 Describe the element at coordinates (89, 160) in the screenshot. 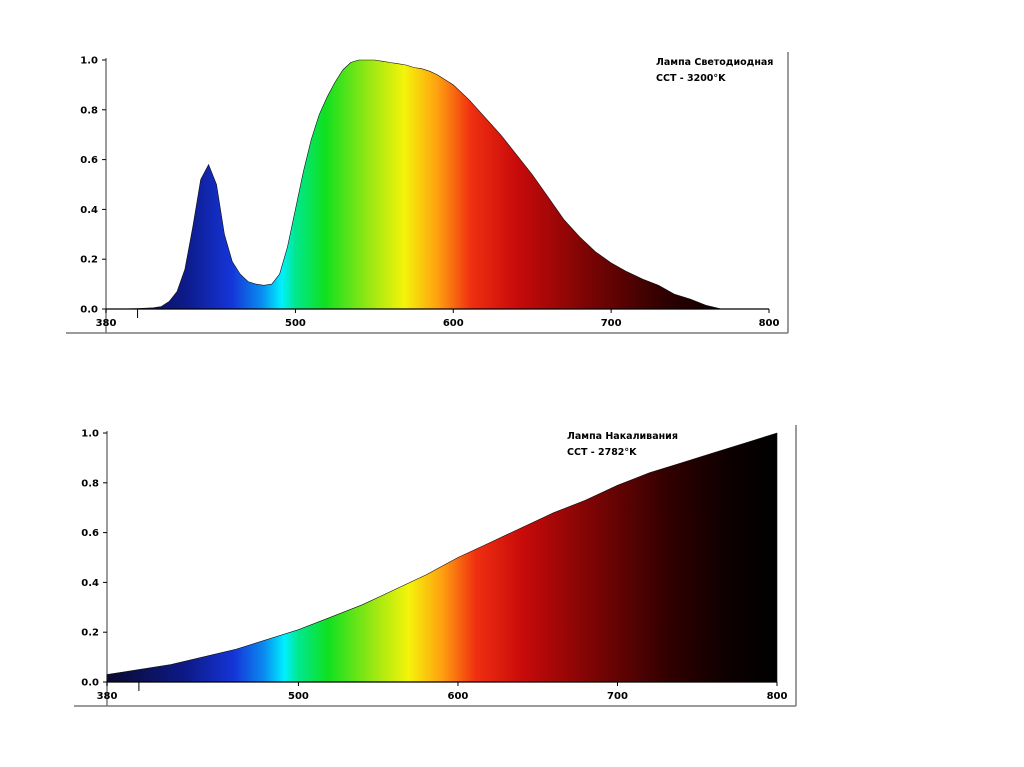

I see `led-y-tick-label: 0.6` at that location.